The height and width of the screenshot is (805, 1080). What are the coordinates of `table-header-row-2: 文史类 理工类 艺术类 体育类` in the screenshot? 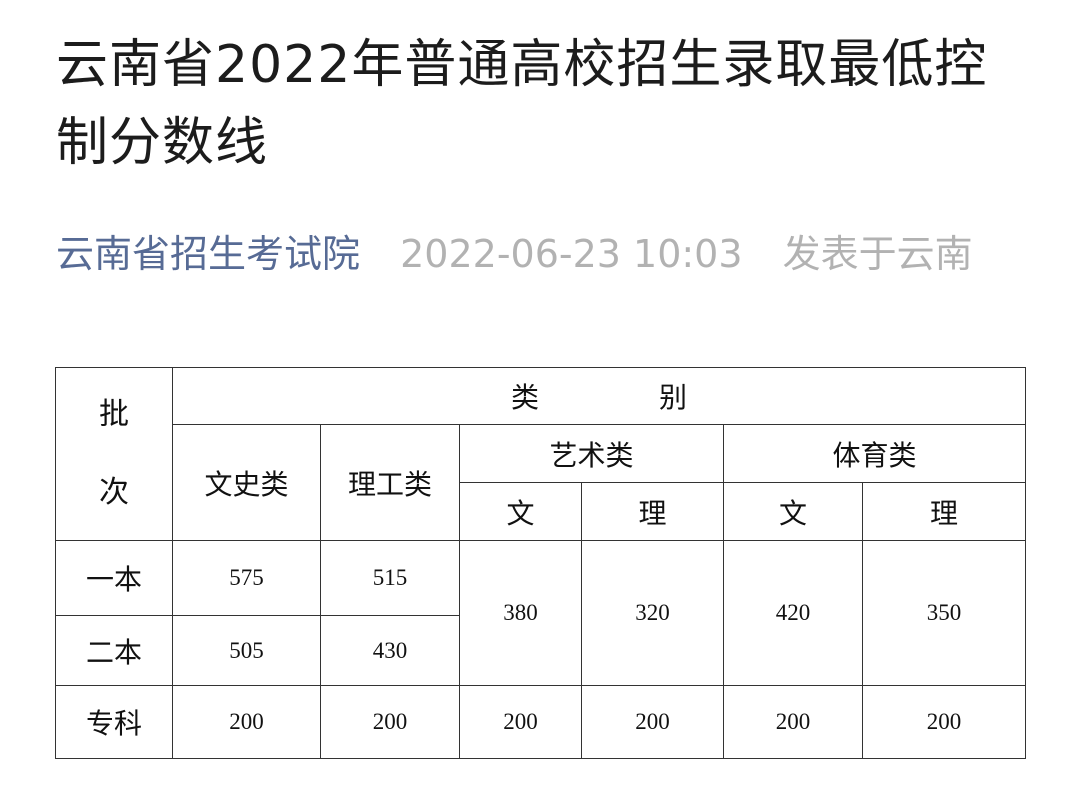 It's located at (541, 482).